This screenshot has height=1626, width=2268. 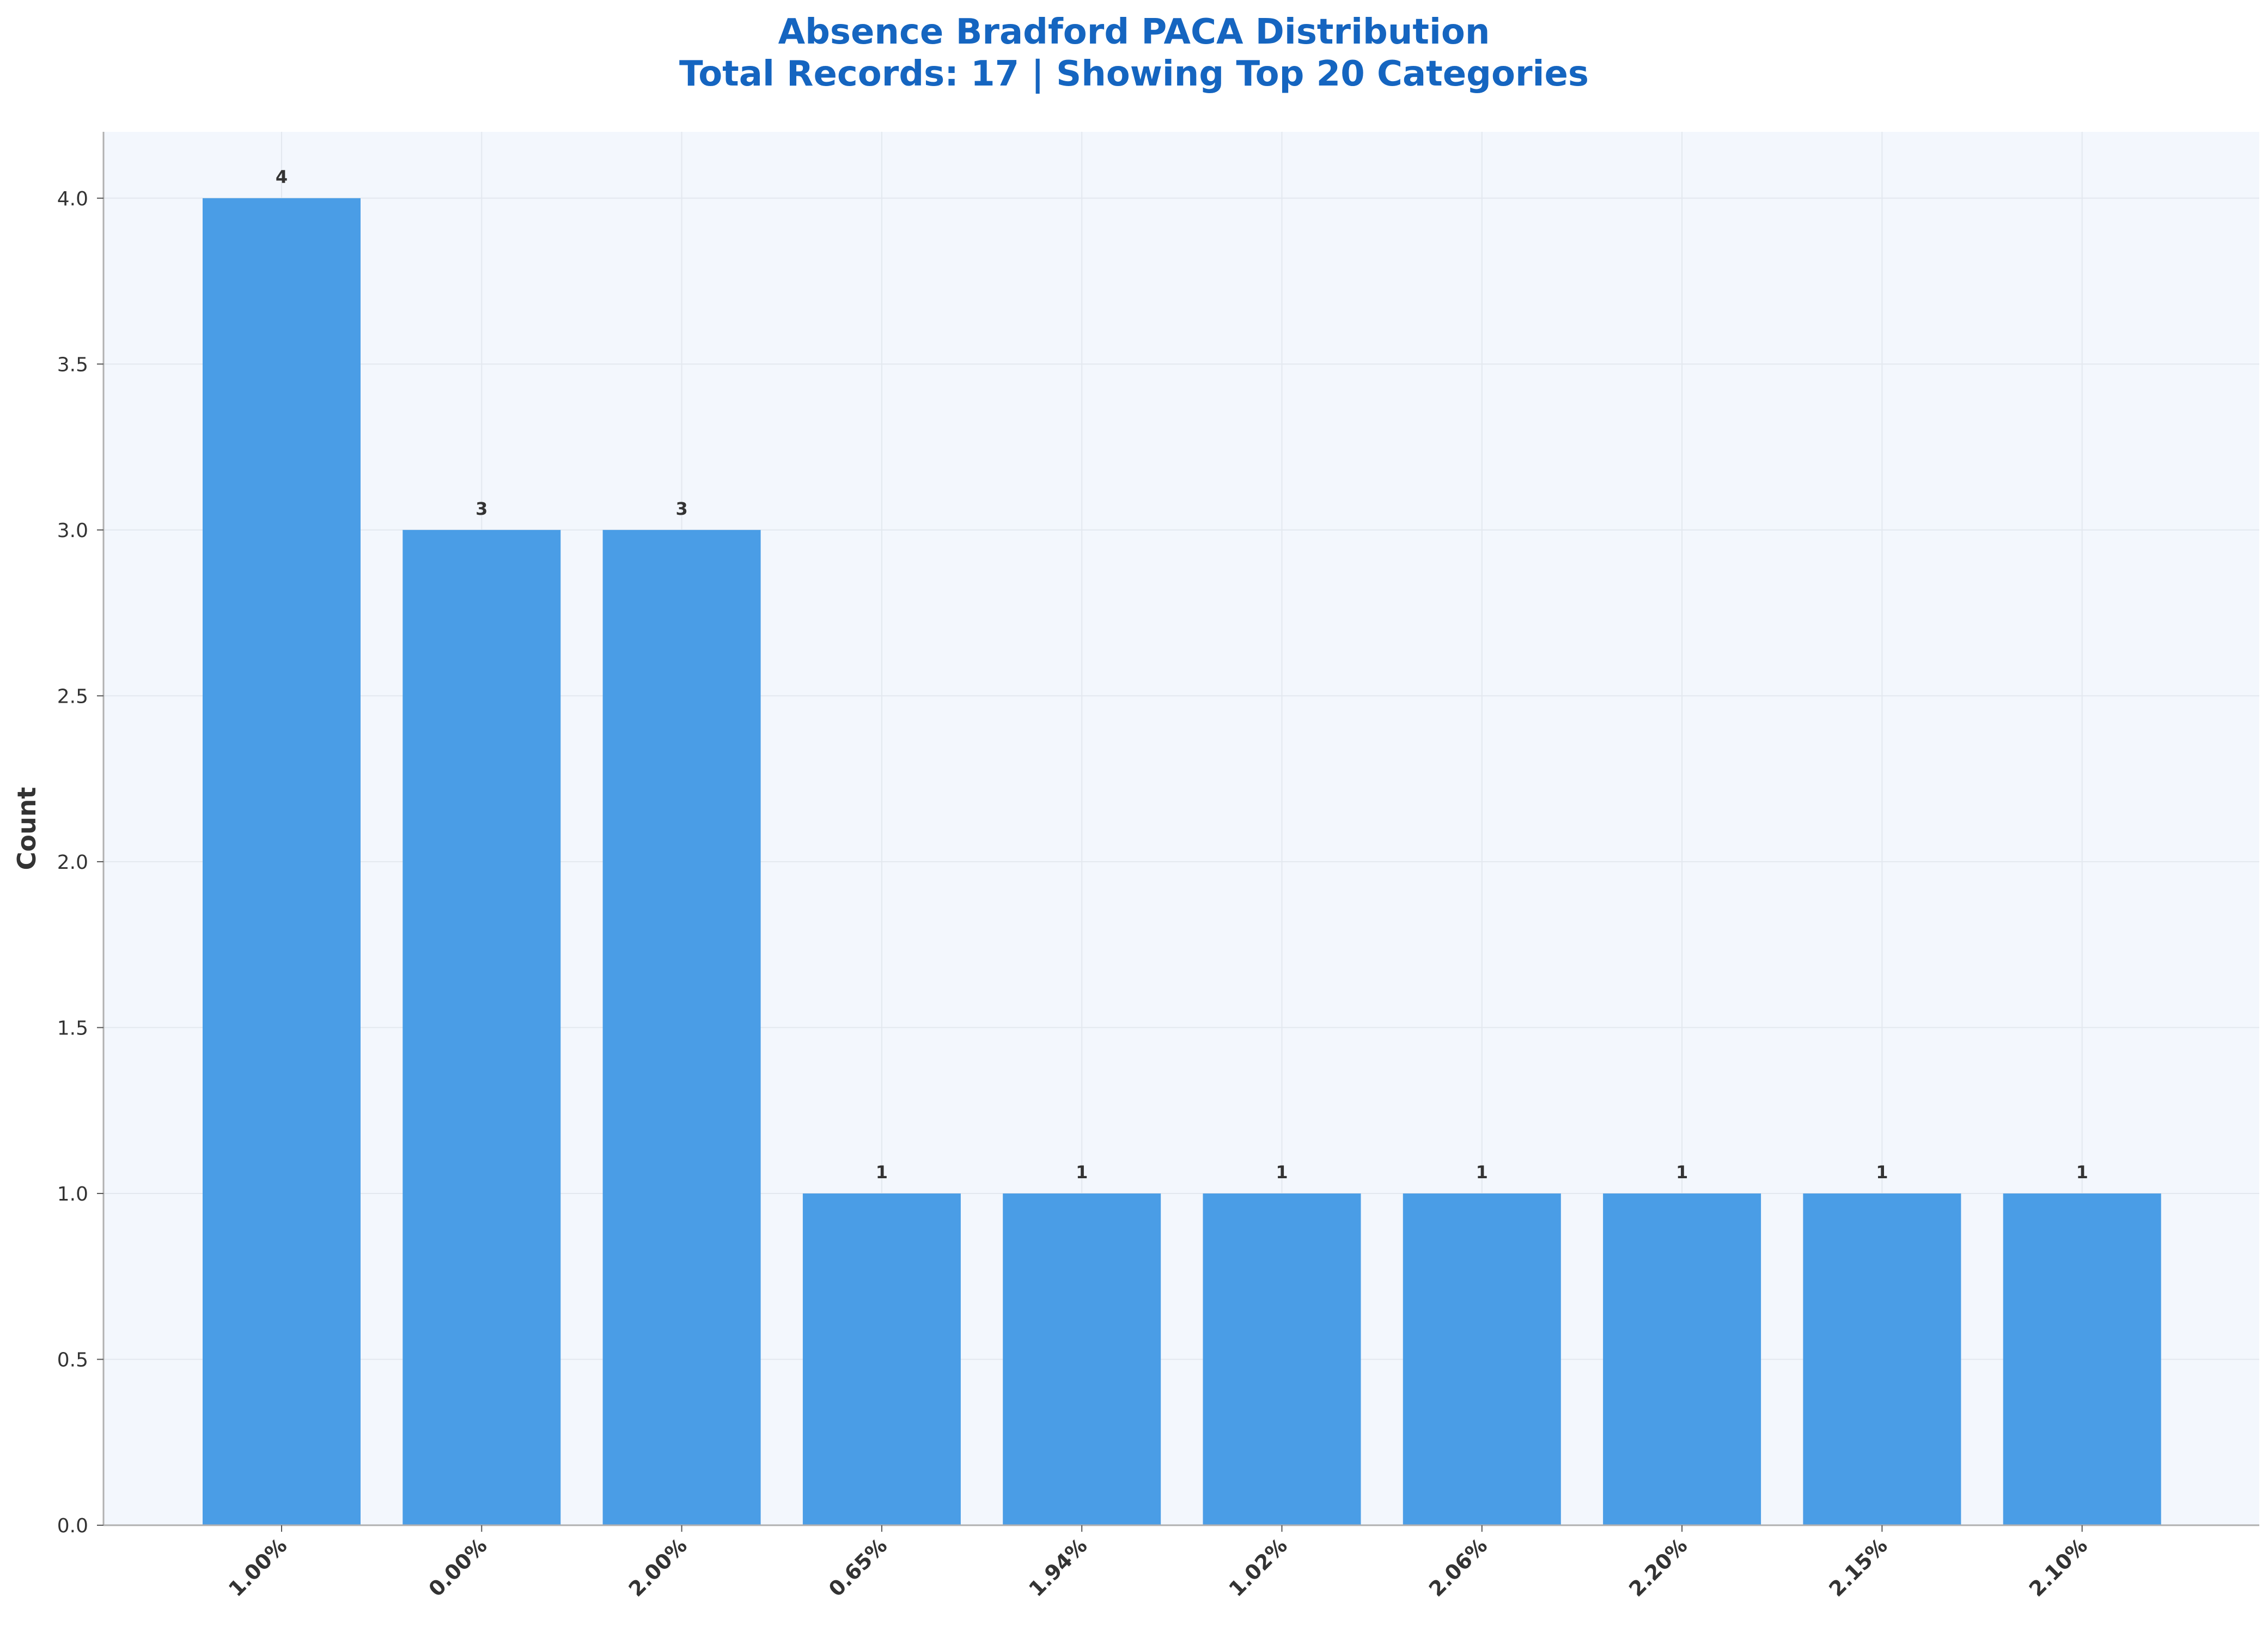 I want to click on bar-value-label: 4, so click(x=282, y=177).